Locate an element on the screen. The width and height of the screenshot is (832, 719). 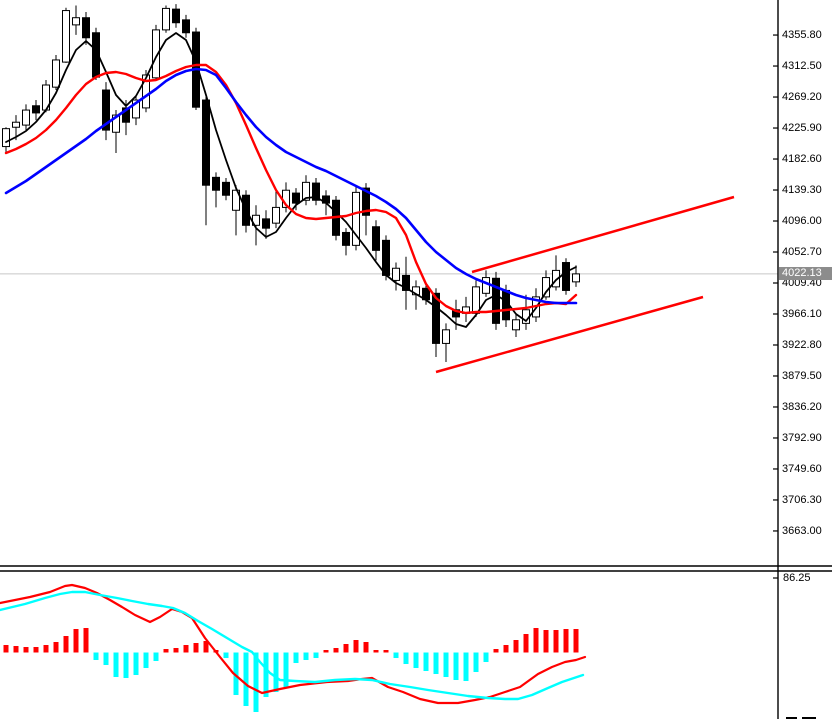
trend-channel-layer is located at coordinates (585, 284).